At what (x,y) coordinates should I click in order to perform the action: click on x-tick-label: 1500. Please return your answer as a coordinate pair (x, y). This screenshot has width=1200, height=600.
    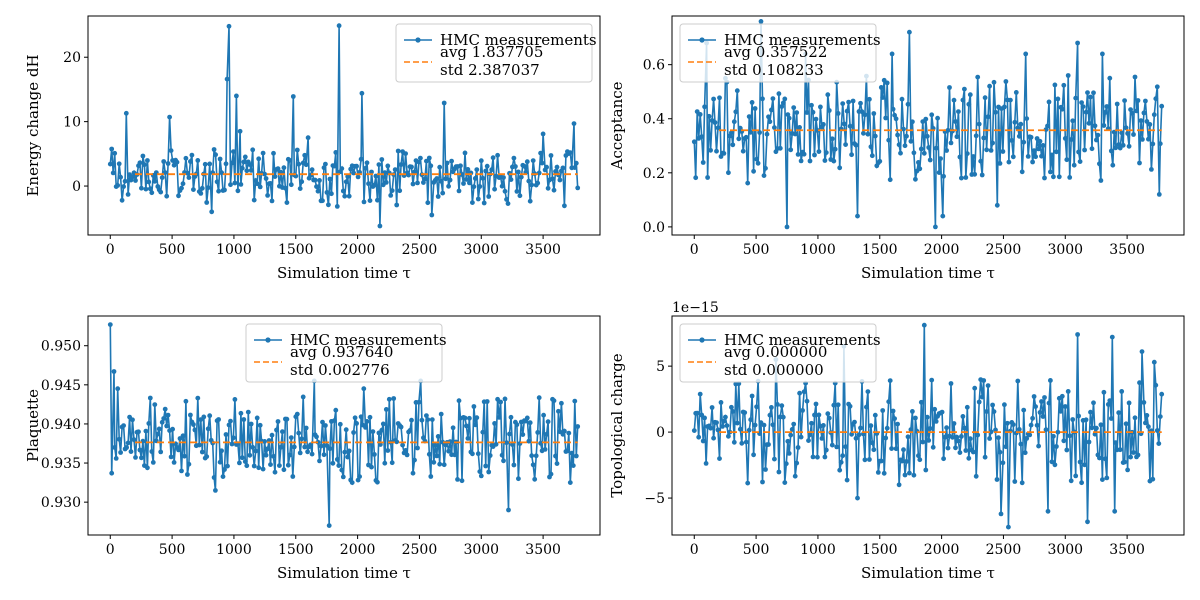
    Looking at the image, I should click on (296, 250).